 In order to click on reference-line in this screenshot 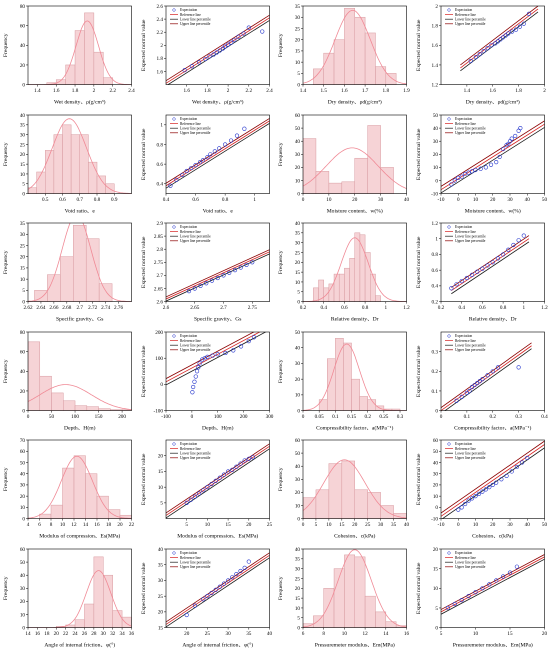, I will do `click(492, 481)`.